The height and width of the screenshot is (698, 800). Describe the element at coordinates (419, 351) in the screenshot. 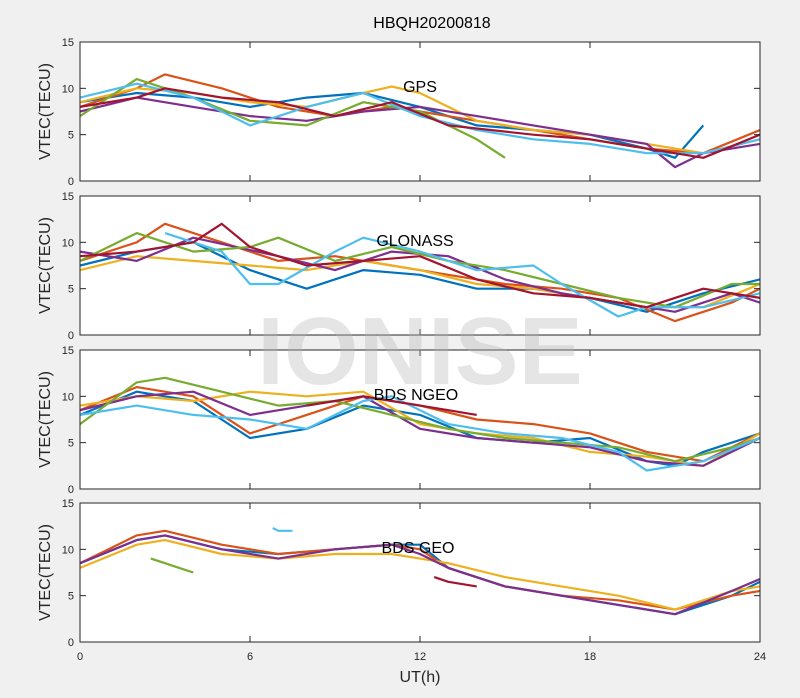

I see `watermark-text: IONISE` at that location.